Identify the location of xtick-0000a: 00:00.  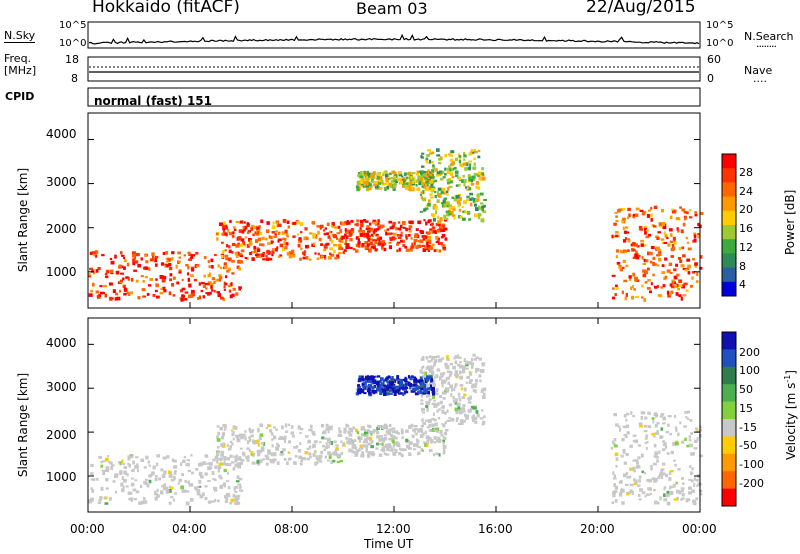
(87, 529).